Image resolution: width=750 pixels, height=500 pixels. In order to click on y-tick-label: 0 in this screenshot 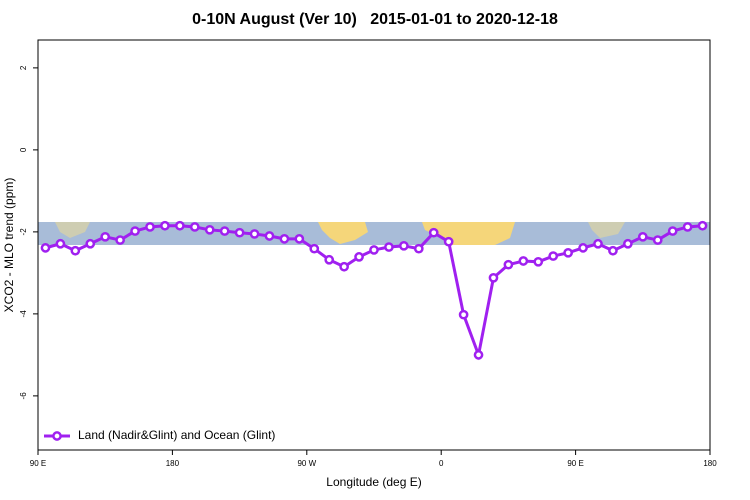, I will do `click(23, 149)`.